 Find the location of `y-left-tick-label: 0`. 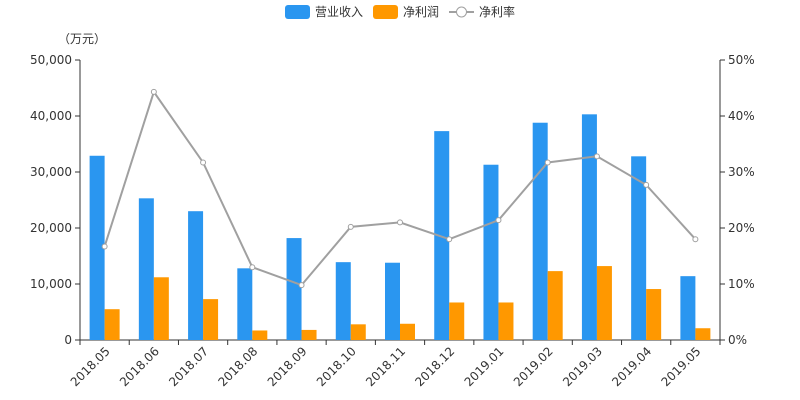

y-left-tick-label: 0 is located at coordinates (68, 340).